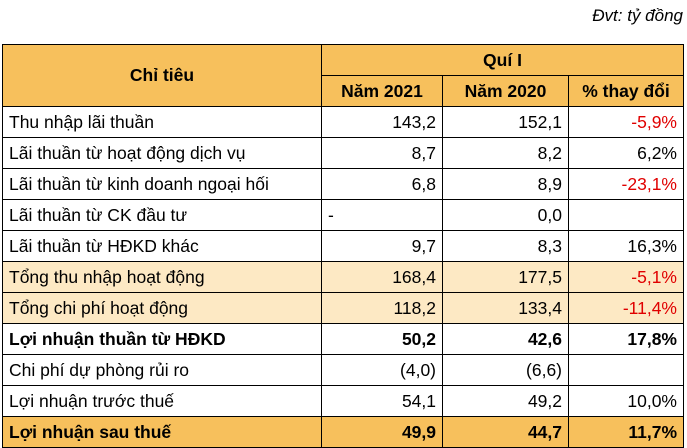 The image size is (687, 448). What do you see at coordinates (382, 91) in the screenshot?
I see `header-2021: Năm 2021` at bounding box center [382, 91].